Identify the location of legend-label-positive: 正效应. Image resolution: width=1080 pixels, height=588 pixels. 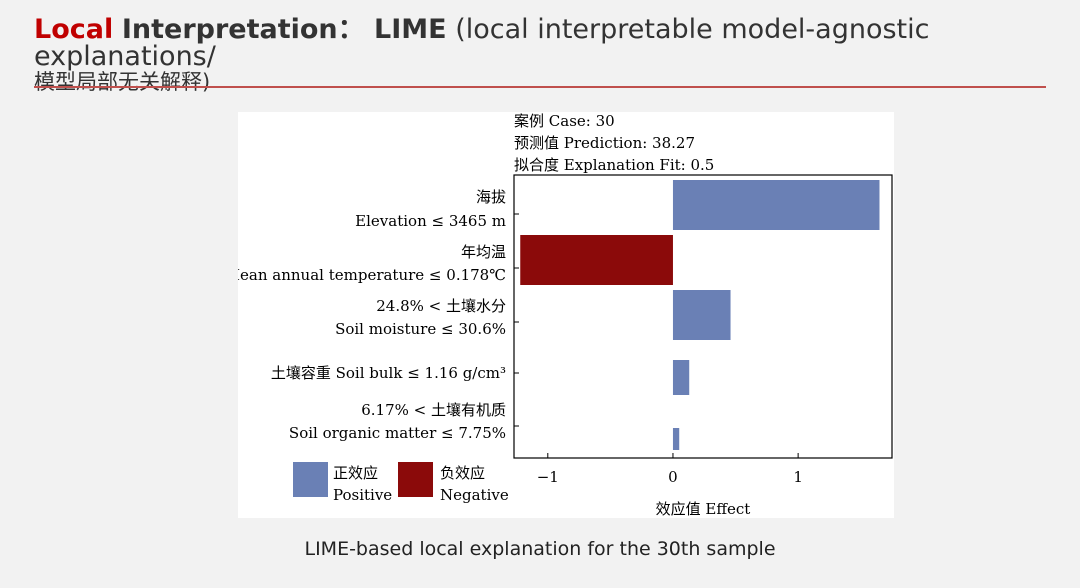
(355, 473).